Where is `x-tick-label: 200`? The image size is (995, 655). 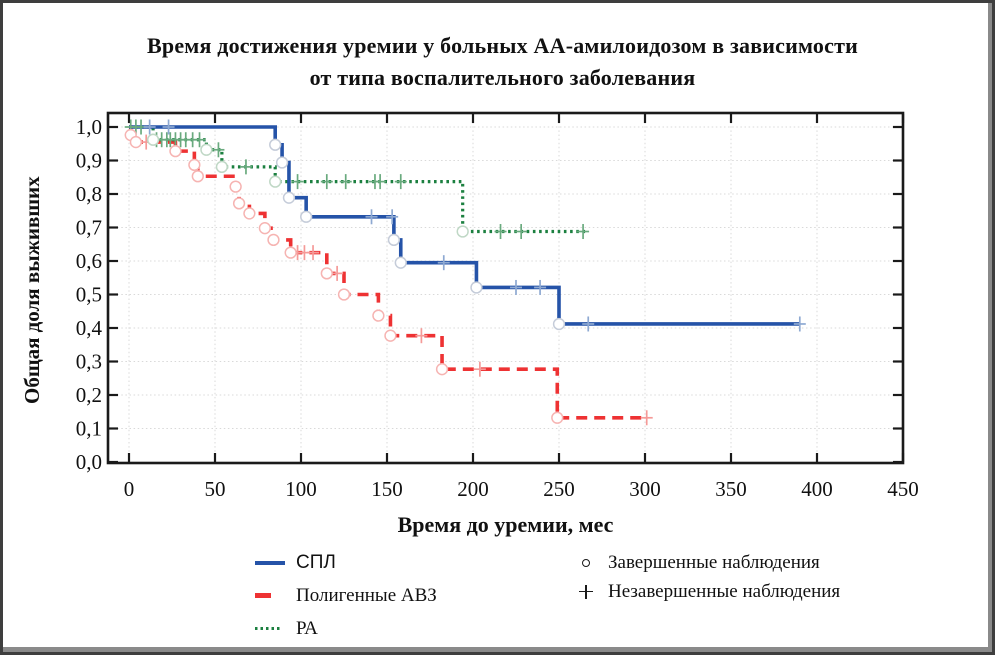
x-tick-label: 200 is located at coordinates (473, 489).